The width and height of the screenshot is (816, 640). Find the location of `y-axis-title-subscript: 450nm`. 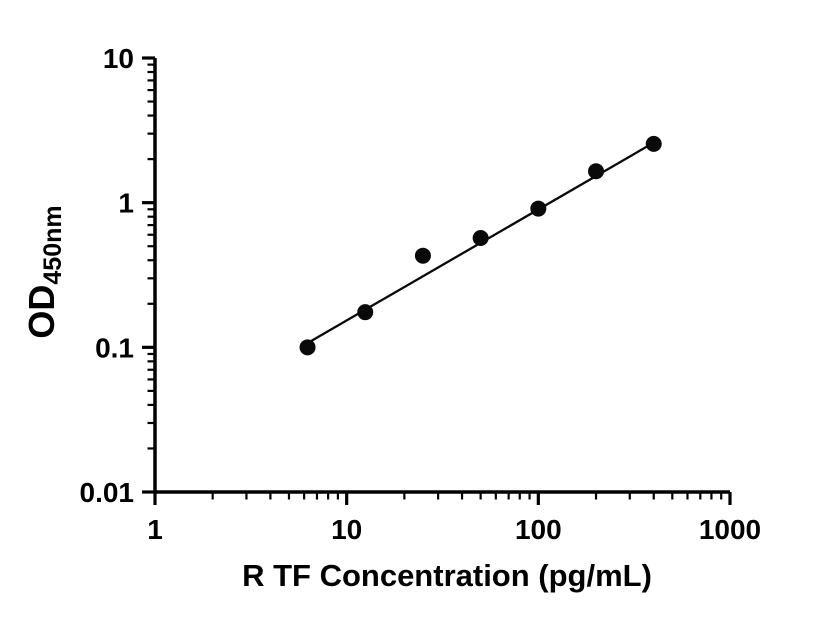

y-axis-title-subscript: 450nm is located at coordinates (53, 244).